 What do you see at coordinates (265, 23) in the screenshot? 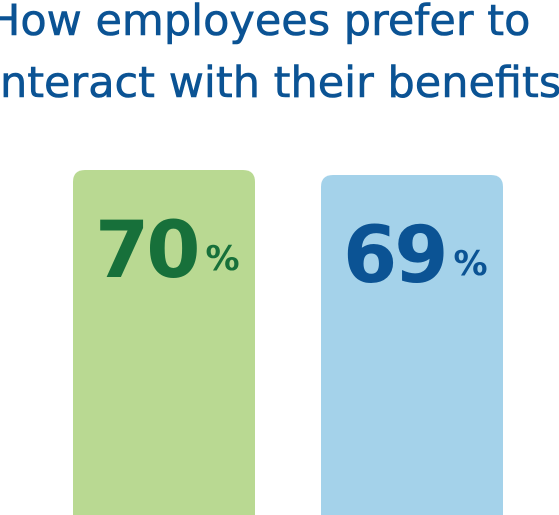
I see `chart-title-line-1: How employees prefer to` at bounding box center [265, 23].